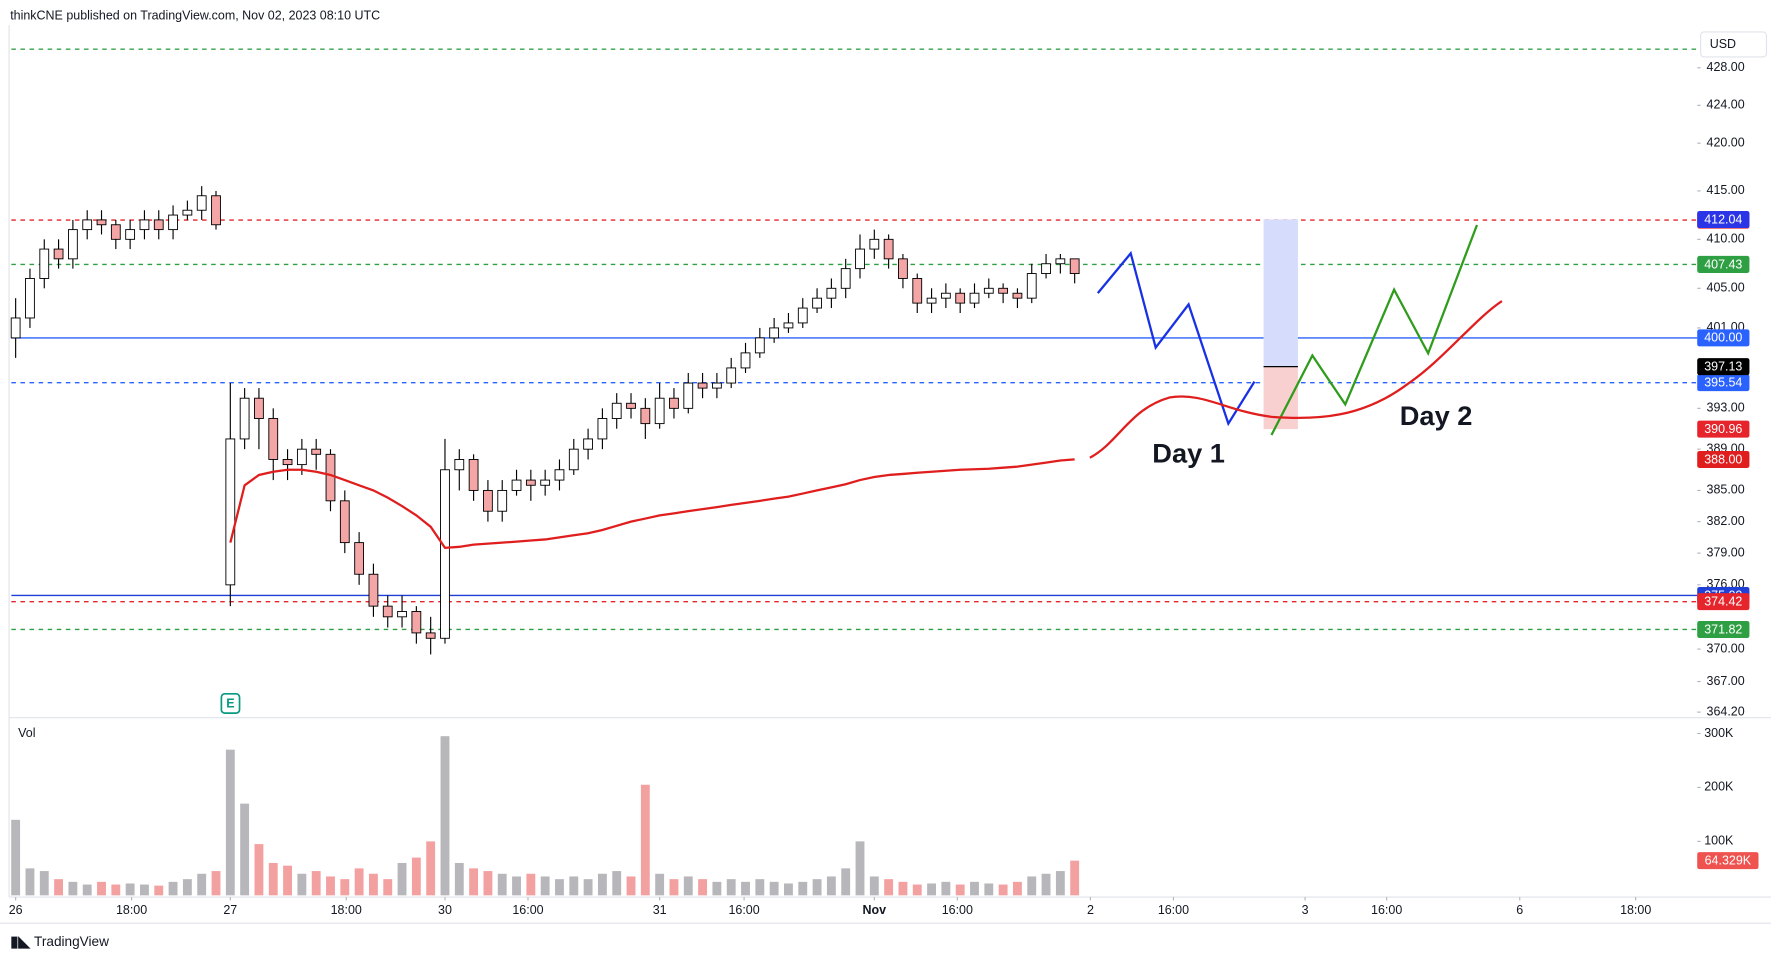  What do you see at coordinates (1176, 338) in the screenshot?
I see `projection-day1` at bounding box center [1176, 338].